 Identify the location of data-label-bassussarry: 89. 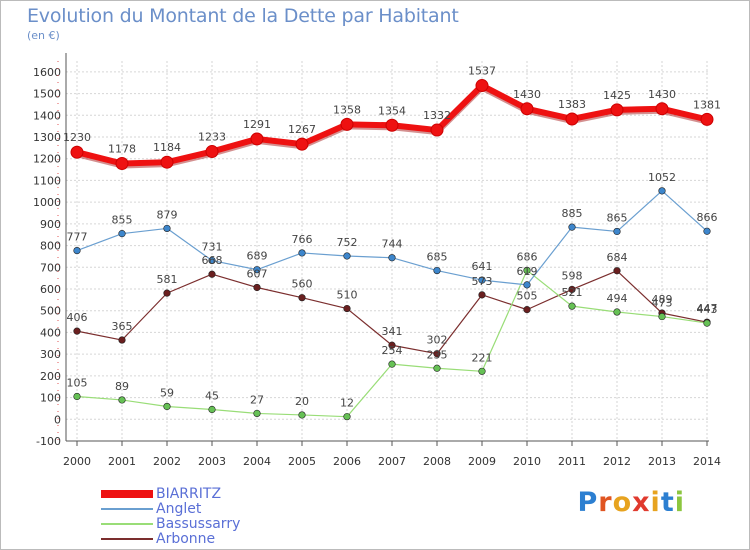
(122, 386).